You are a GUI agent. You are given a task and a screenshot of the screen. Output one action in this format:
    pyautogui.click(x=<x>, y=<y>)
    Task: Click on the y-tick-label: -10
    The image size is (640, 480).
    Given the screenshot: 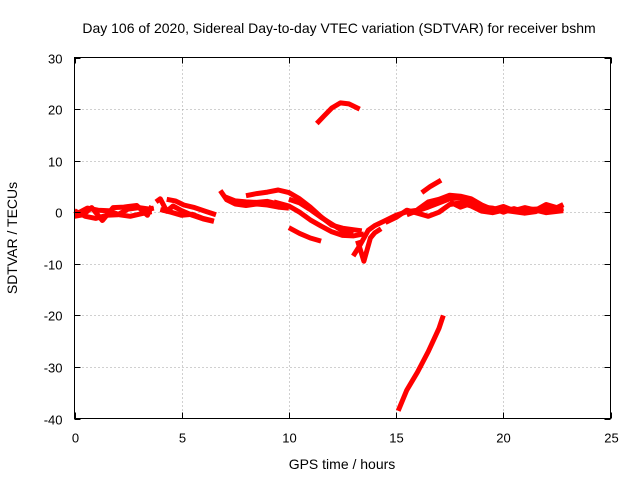 What is the action you would take?
    pyautogui.click(x=53, y=265)
    